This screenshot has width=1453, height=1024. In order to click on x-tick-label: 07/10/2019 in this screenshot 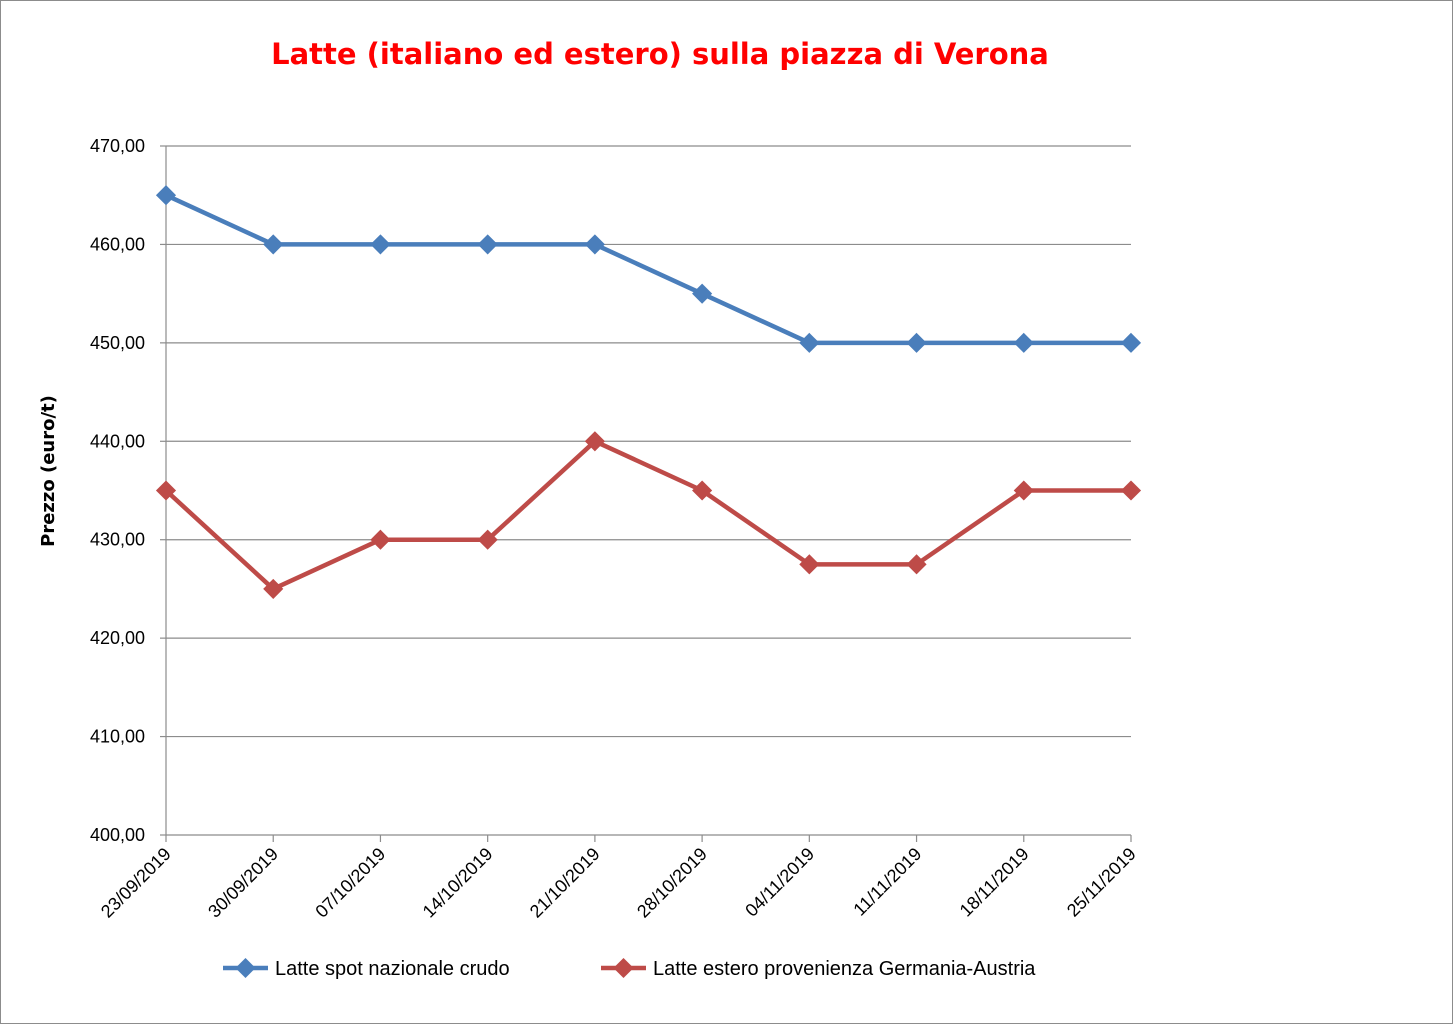, I will do `click(350, 883)`.